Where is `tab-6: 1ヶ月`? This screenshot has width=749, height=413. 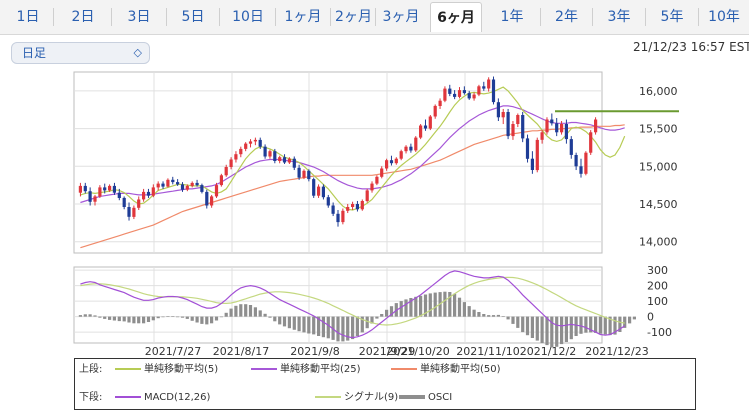 tab-6: 1ヶ月 is located at coordinates (303, 17).